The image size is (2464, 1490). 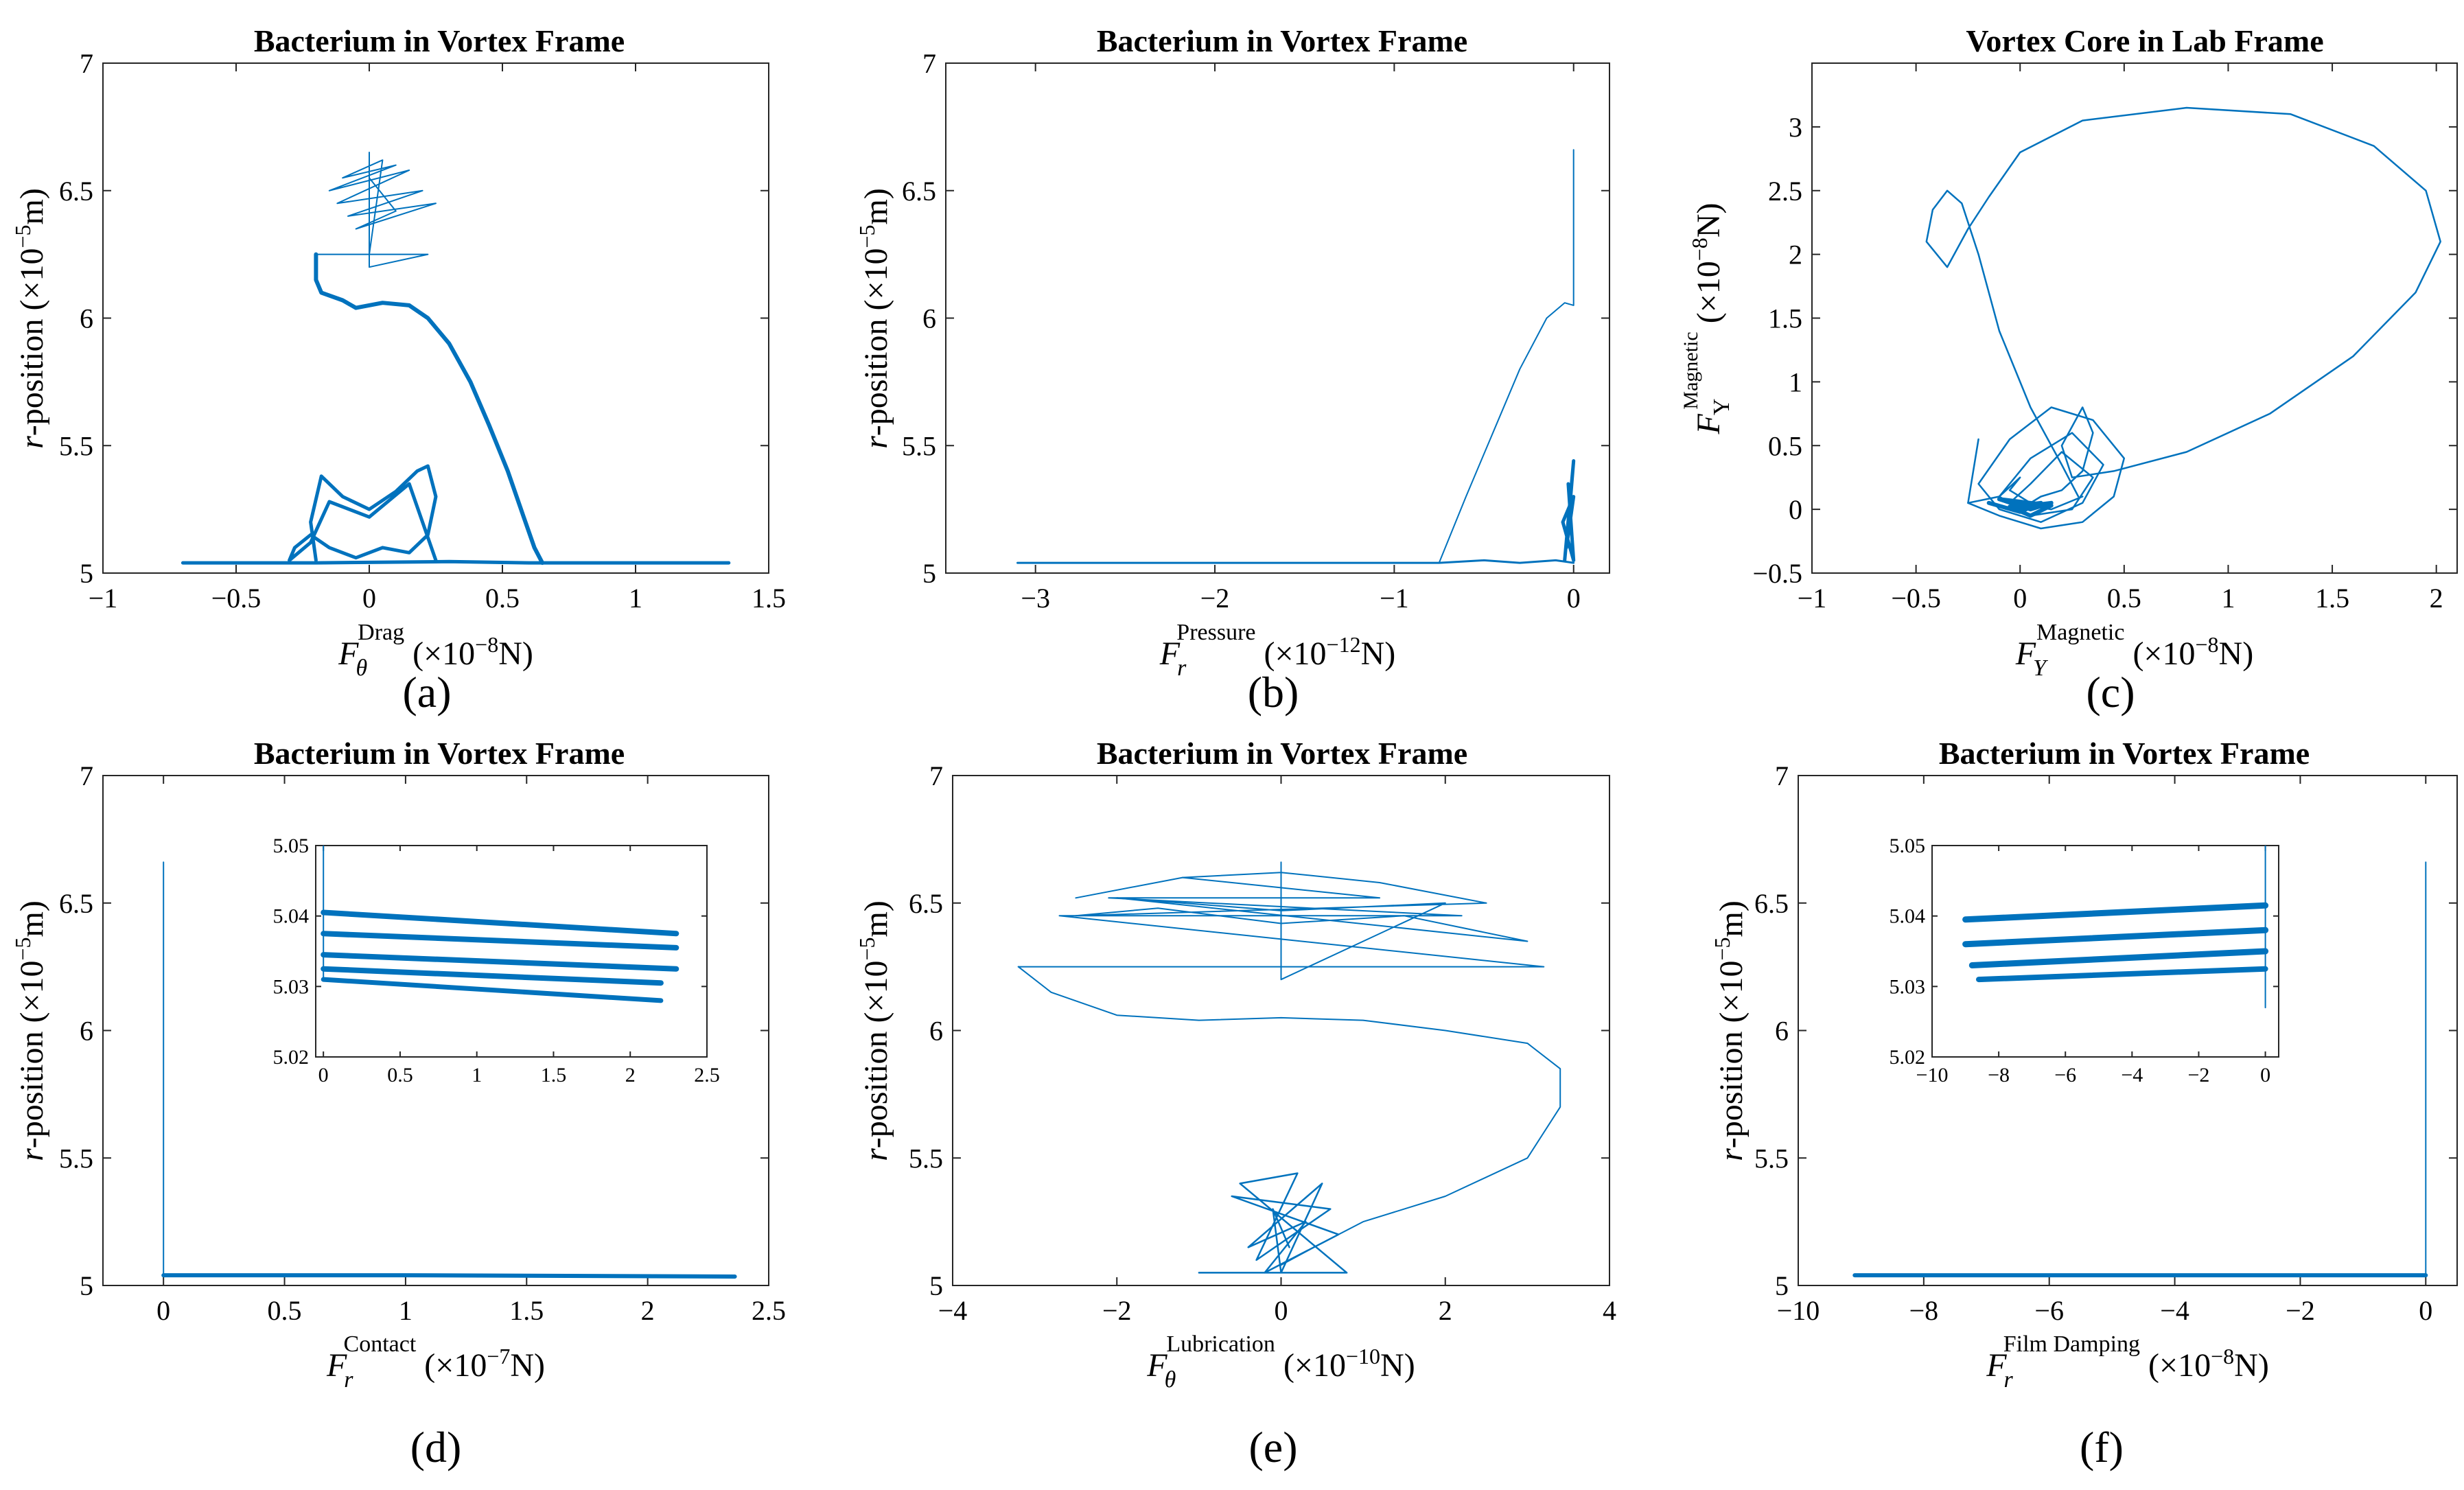 What do you see at coordinates (405, 1311) in the screenshot?
I see `x-tick-label: 1` at bounding box center [405, 1311].